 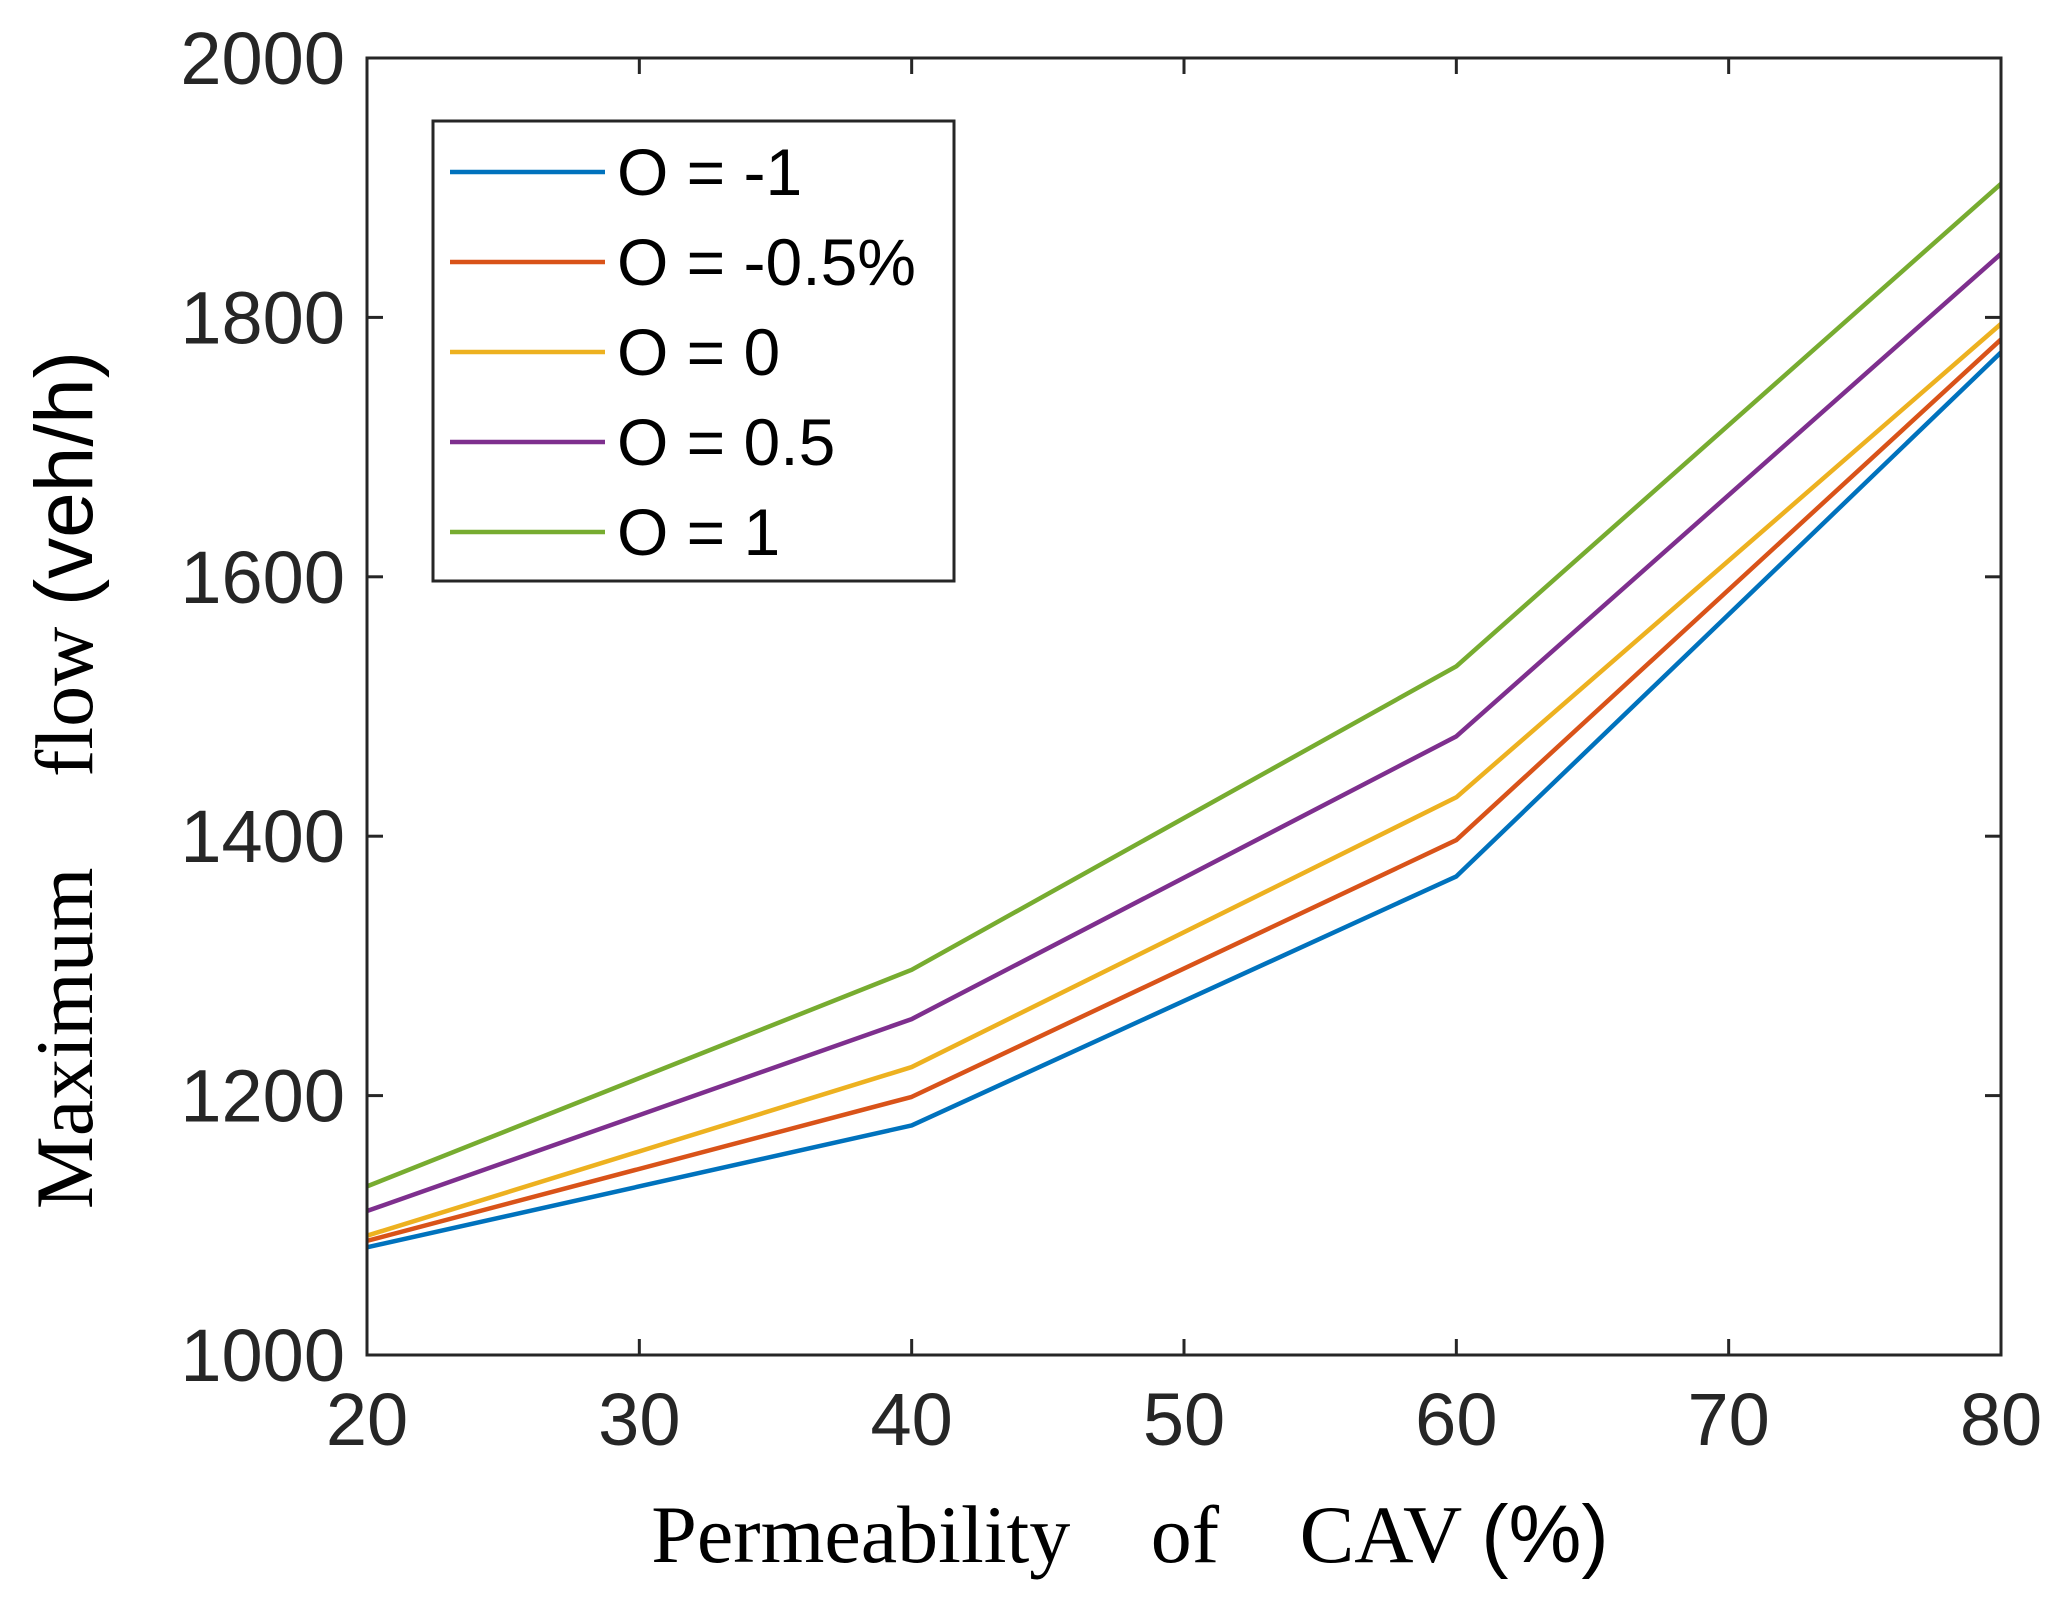 I want to click on y-axis-title: Maximum flow (veh/h), so click(x=64, y=780).